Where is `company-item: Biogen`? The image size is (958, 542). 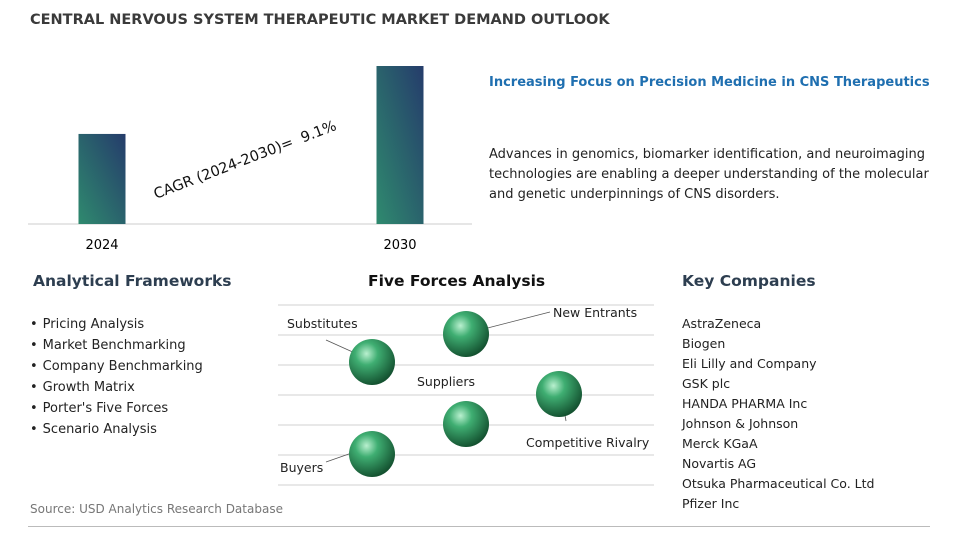 company-item: Biogen is located at coordinates (704, 343).